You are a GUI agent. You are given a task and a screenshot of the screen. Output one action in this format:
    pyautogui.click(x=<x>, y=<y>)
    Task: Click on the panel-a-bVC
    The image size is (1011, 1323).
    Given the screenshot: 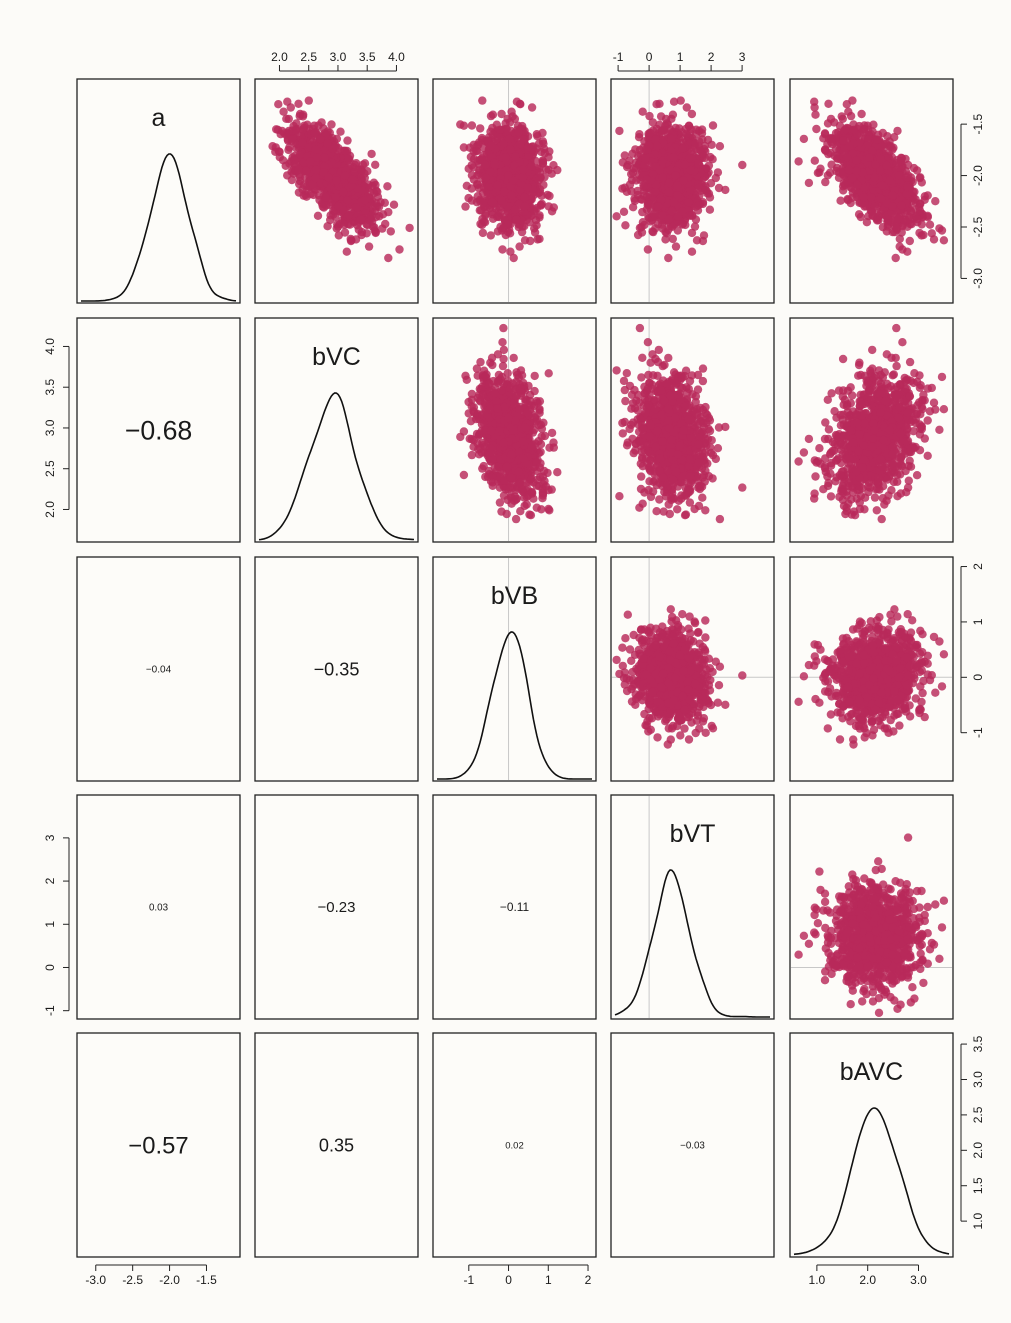 What is the action you would take?
    pyautogui.click(x=336, y=191)
    